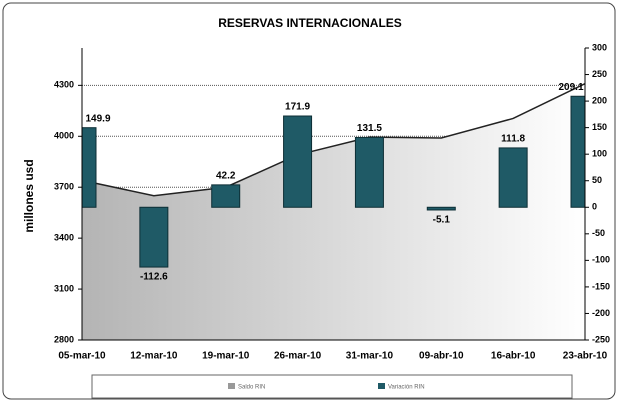 The height and width of the screenshot is (408, 619). I want to click on legend, so click(332, 386).